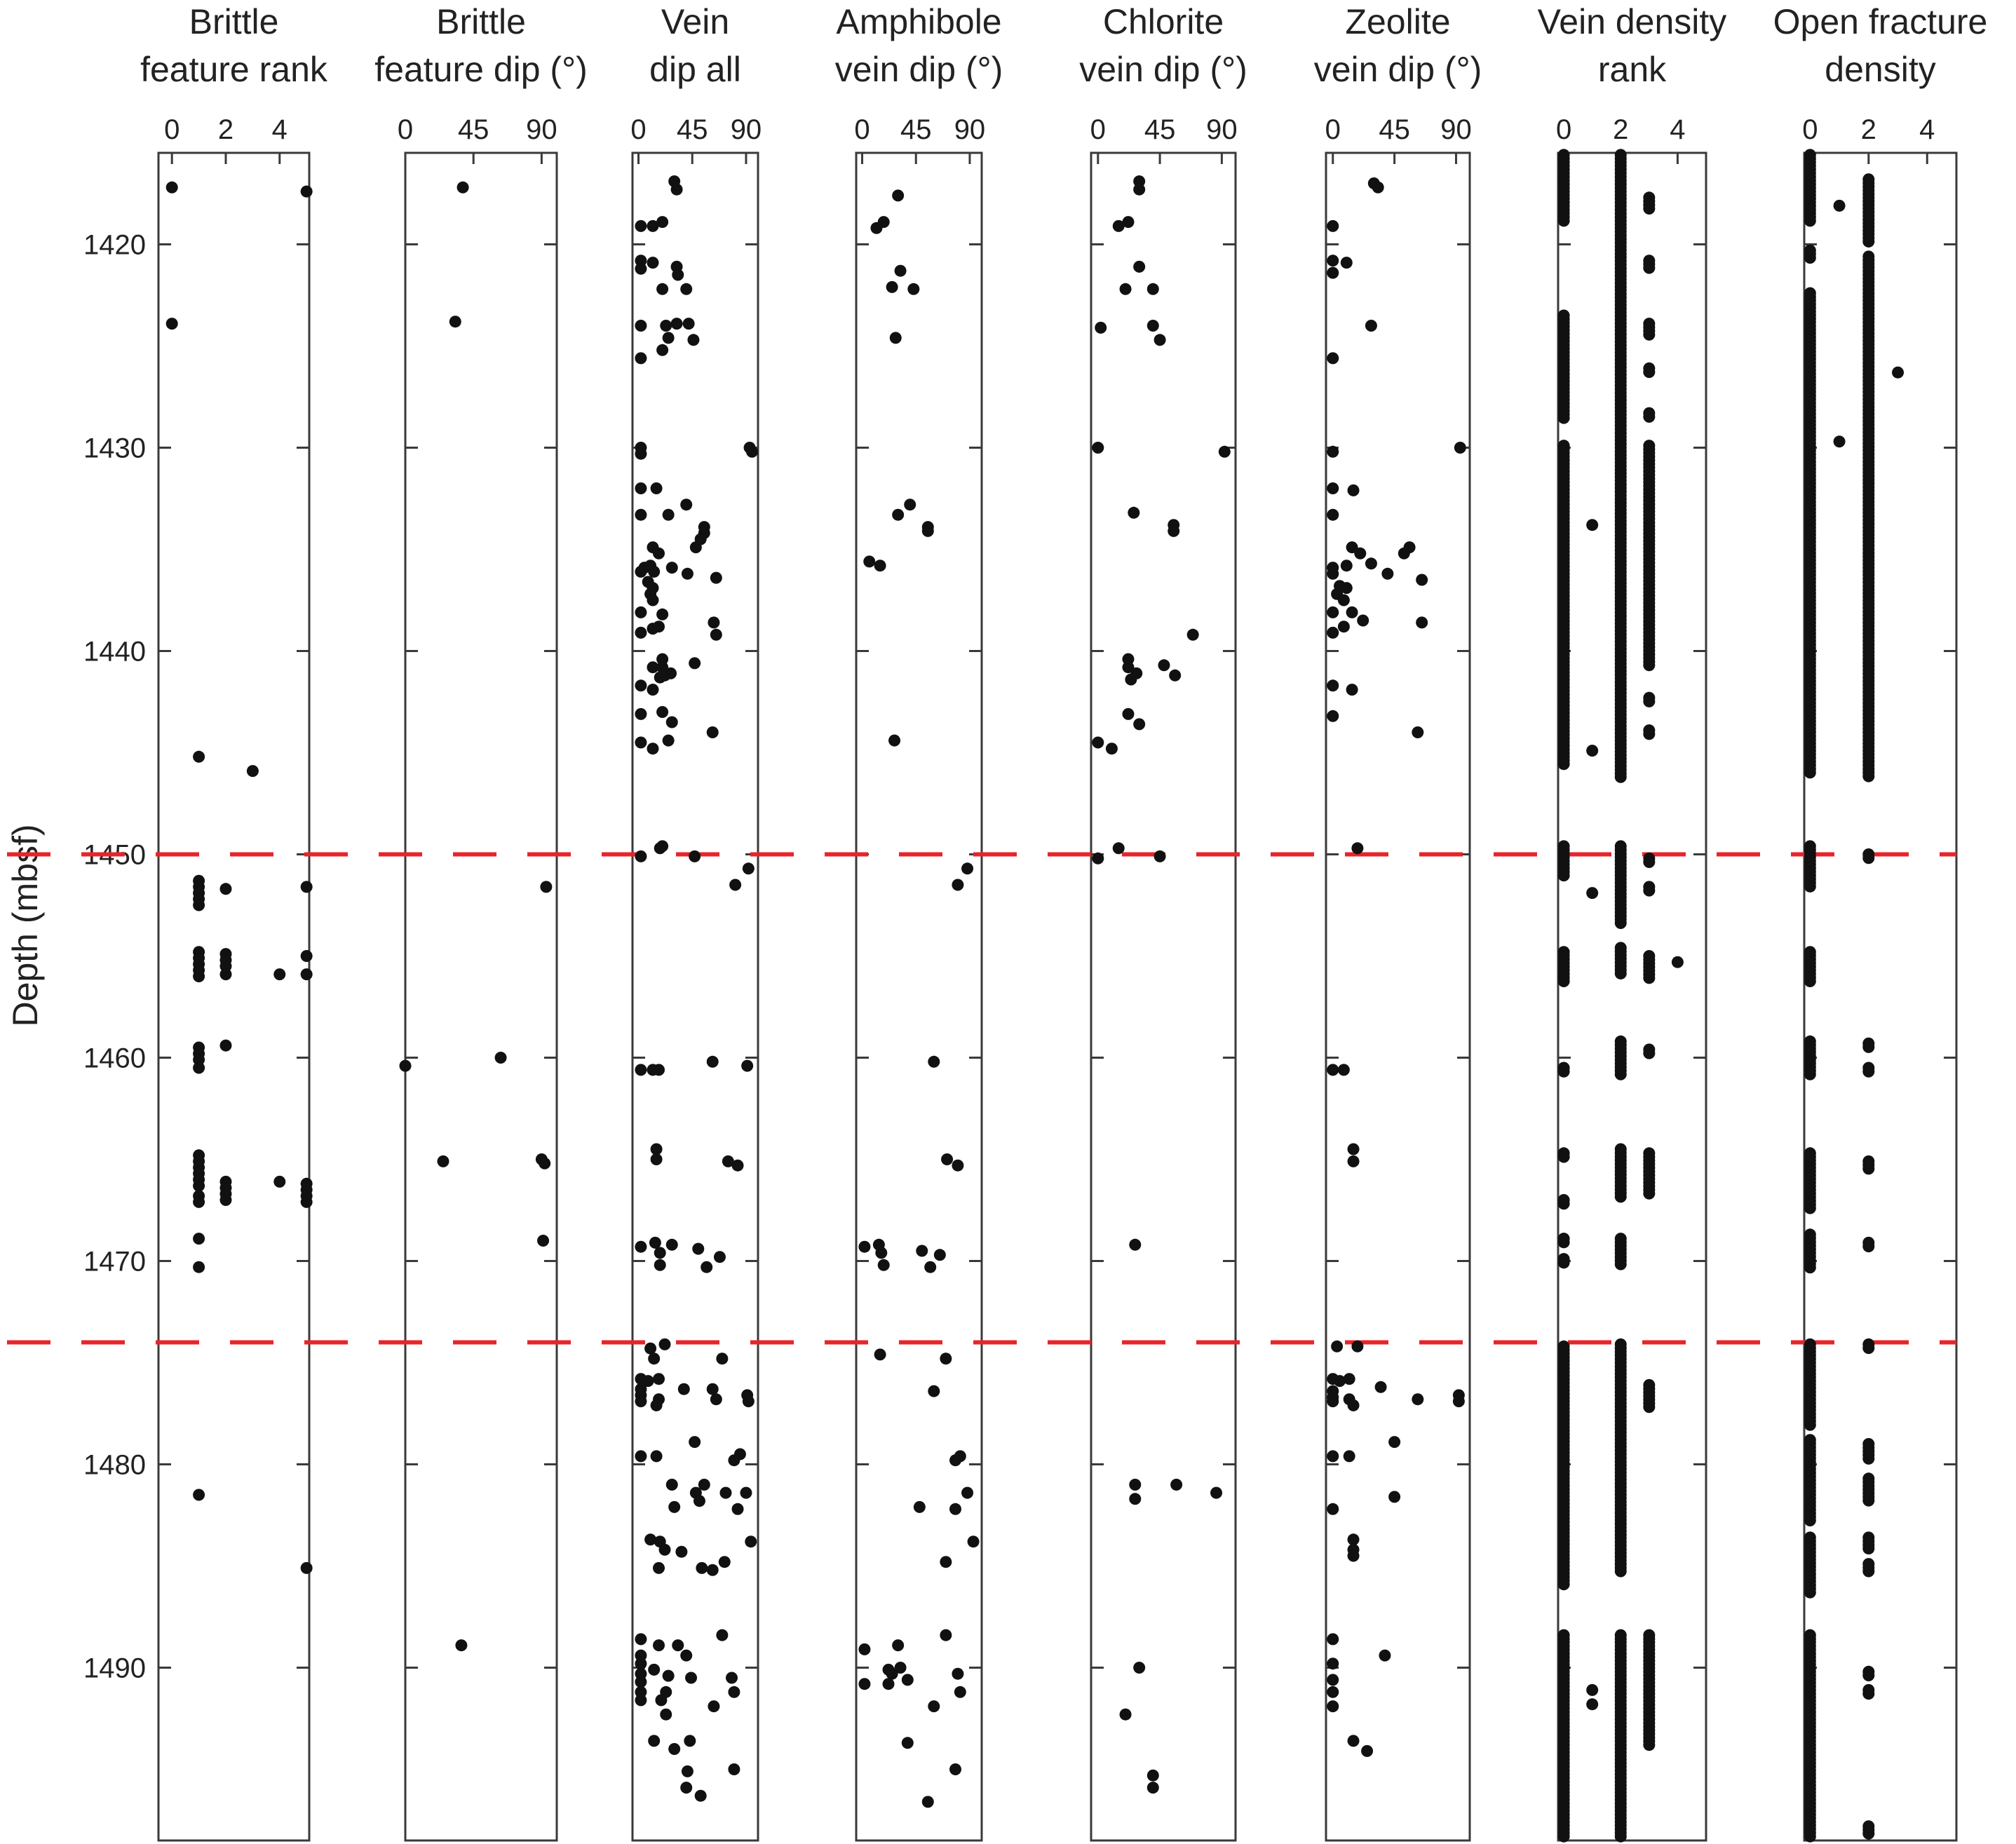 This screenshot has height=1844, width=2016. What do you see at coordinates (695, 996) in the screenshot?
I see `panel-frame` at bounding box center [695, 996].